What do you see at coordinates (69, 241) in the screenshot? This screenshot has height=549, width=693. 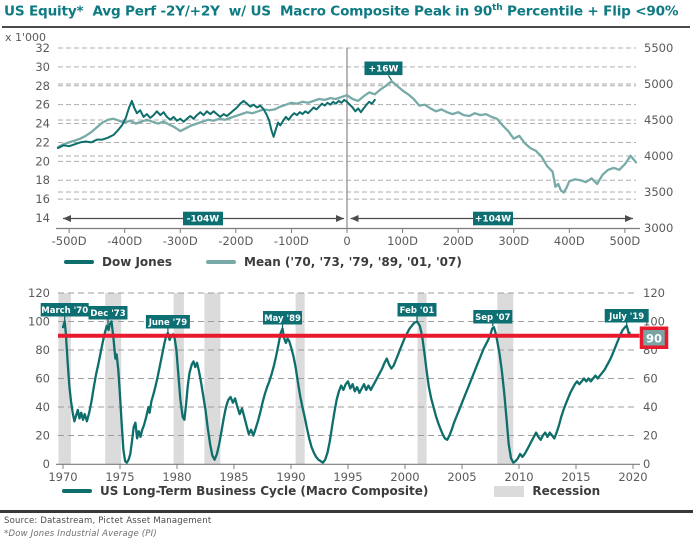 I see `x-tick-label: -500D` at bounding box center [69, 241].